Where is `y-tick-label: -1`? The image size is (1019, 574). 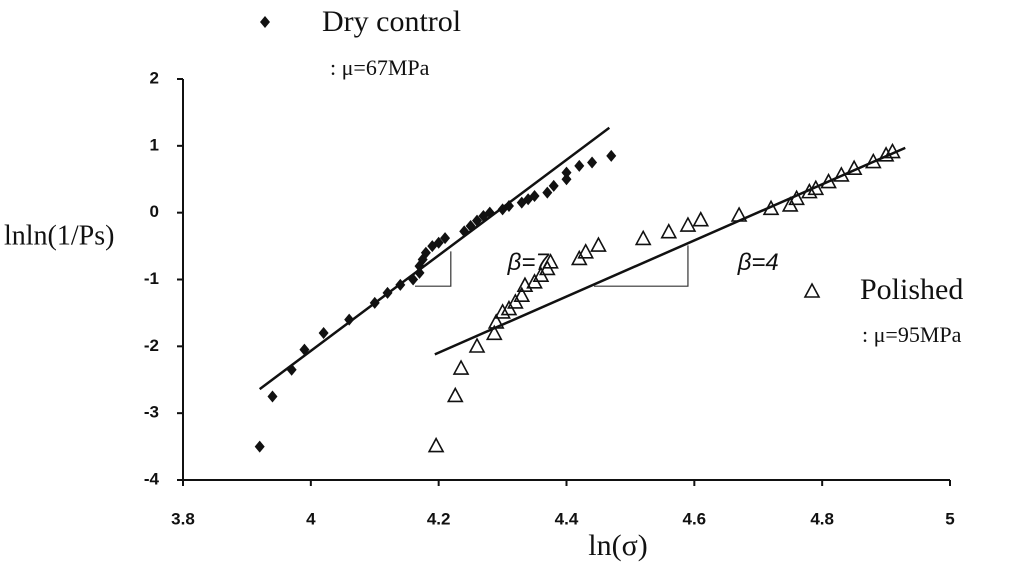 y-tick-label: -1 is located at coordinates (151, 278).